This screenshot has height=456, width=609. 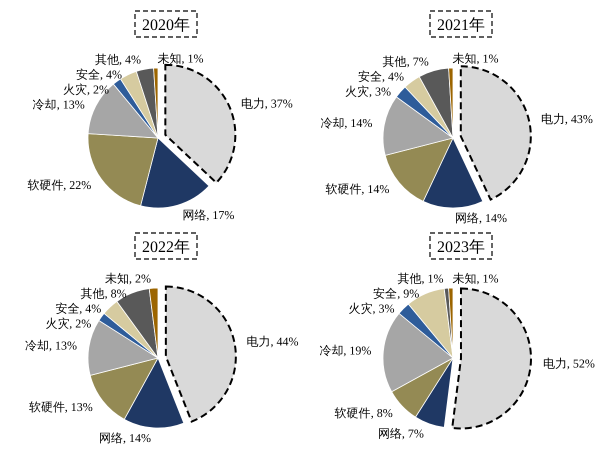 What do you see at coordinates (461, 247) in the screenshot?
I see `chart-title: 2023年` at bounding box center [461, 247].